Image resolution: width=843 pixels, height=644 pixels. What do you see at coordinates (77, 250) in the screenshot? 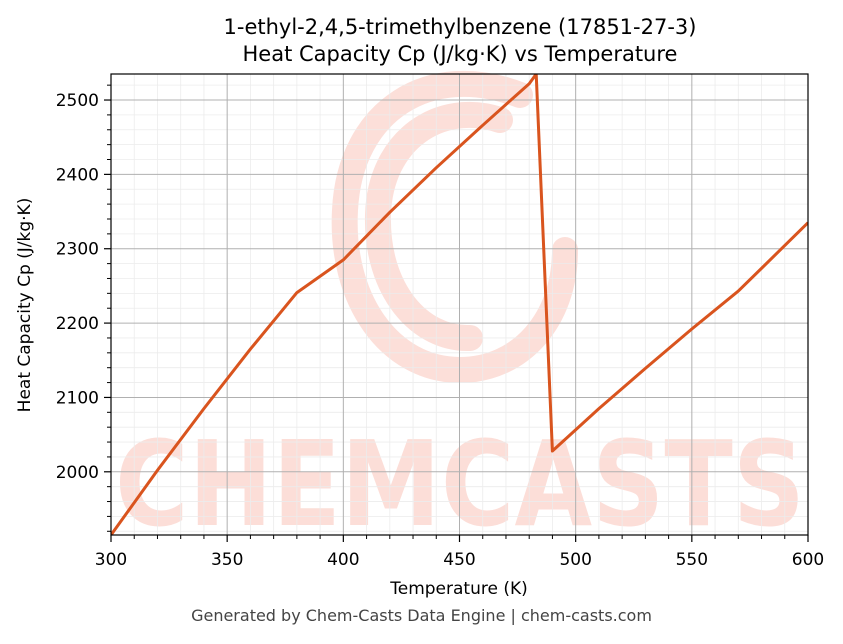
I see `y-tick-label-2300: 2300` at bounding box center [77, 250].